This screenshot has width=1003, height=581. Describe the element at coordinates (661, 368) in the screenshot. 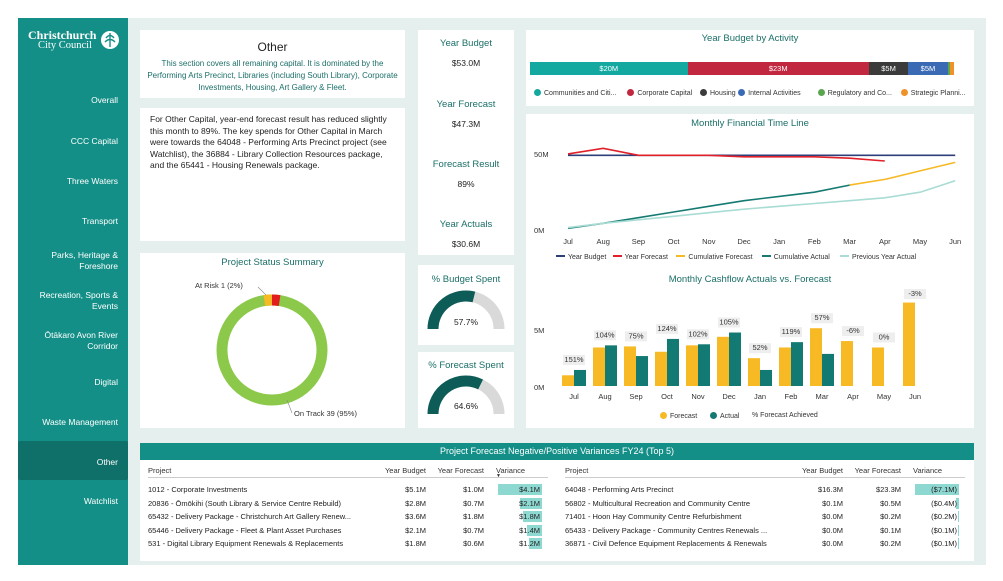

I see `cashflow-bar-forecast-oct` at that location.